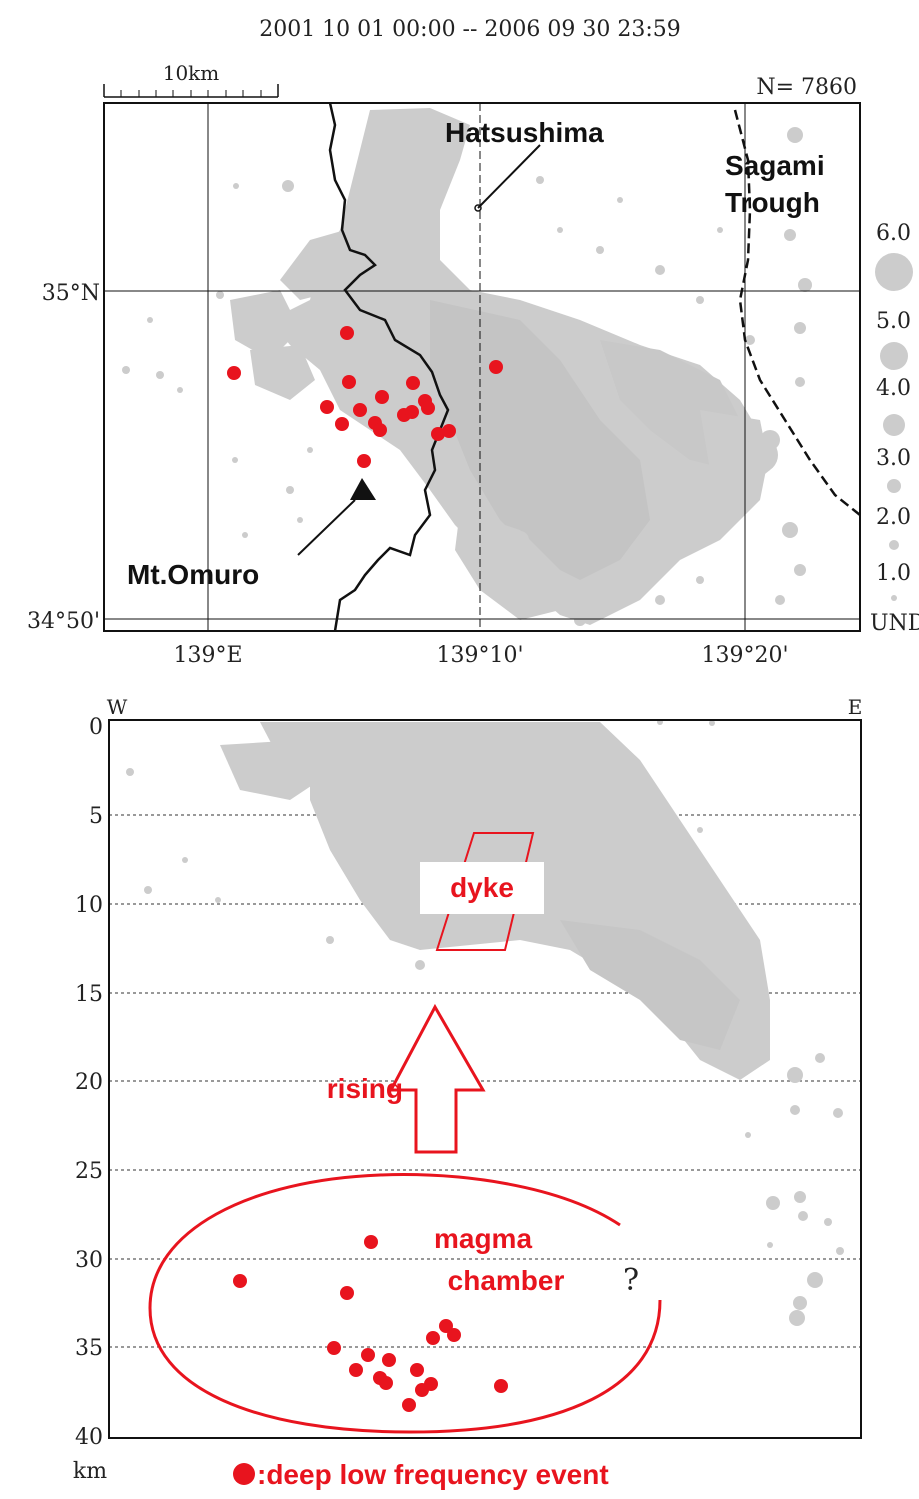  Describe the element at coordinates (89, 1171) in the screenshot. I see `depth-tick: 25` at that location.